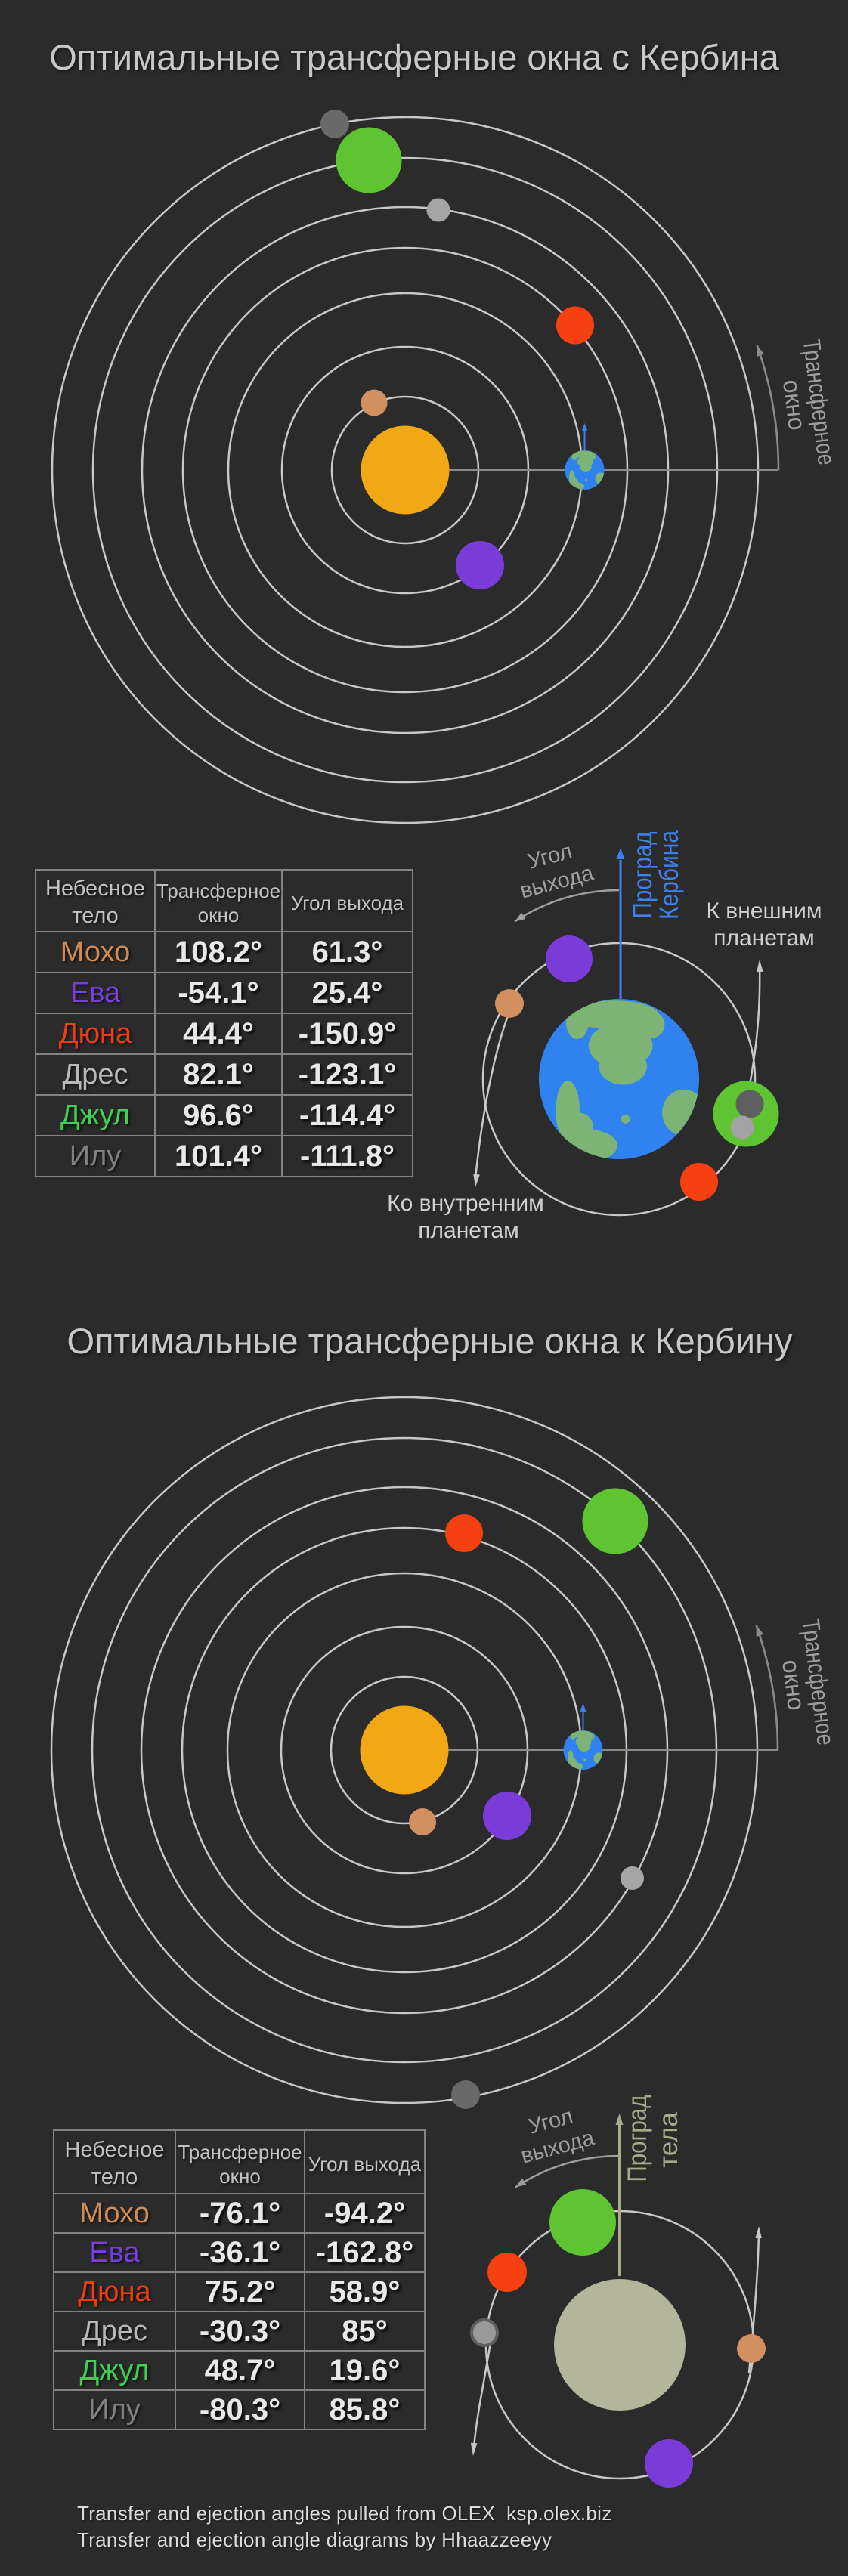 The image size is (848, 2576). Describe the element at coordinates (764, 910) in the screenshot. I see `svg-text: К внешним` at that location.